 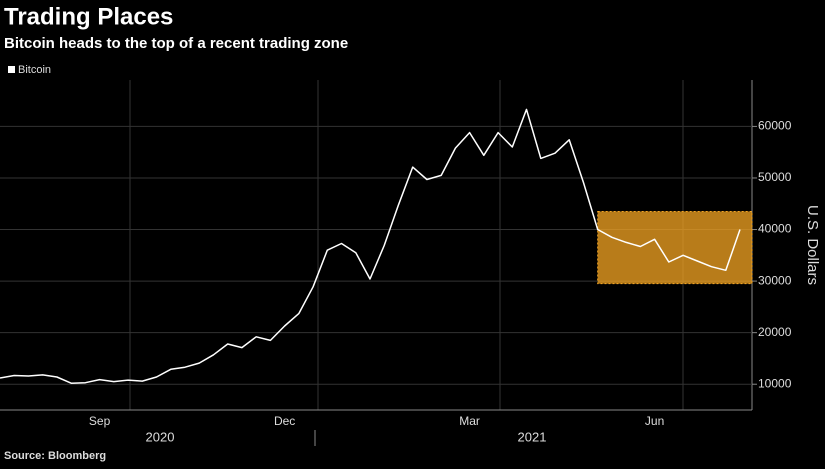 What do you see at coordinates (284, 421) in the screenshot?
I see `x-tick-label: Dec` at bounding box center [284, 421].